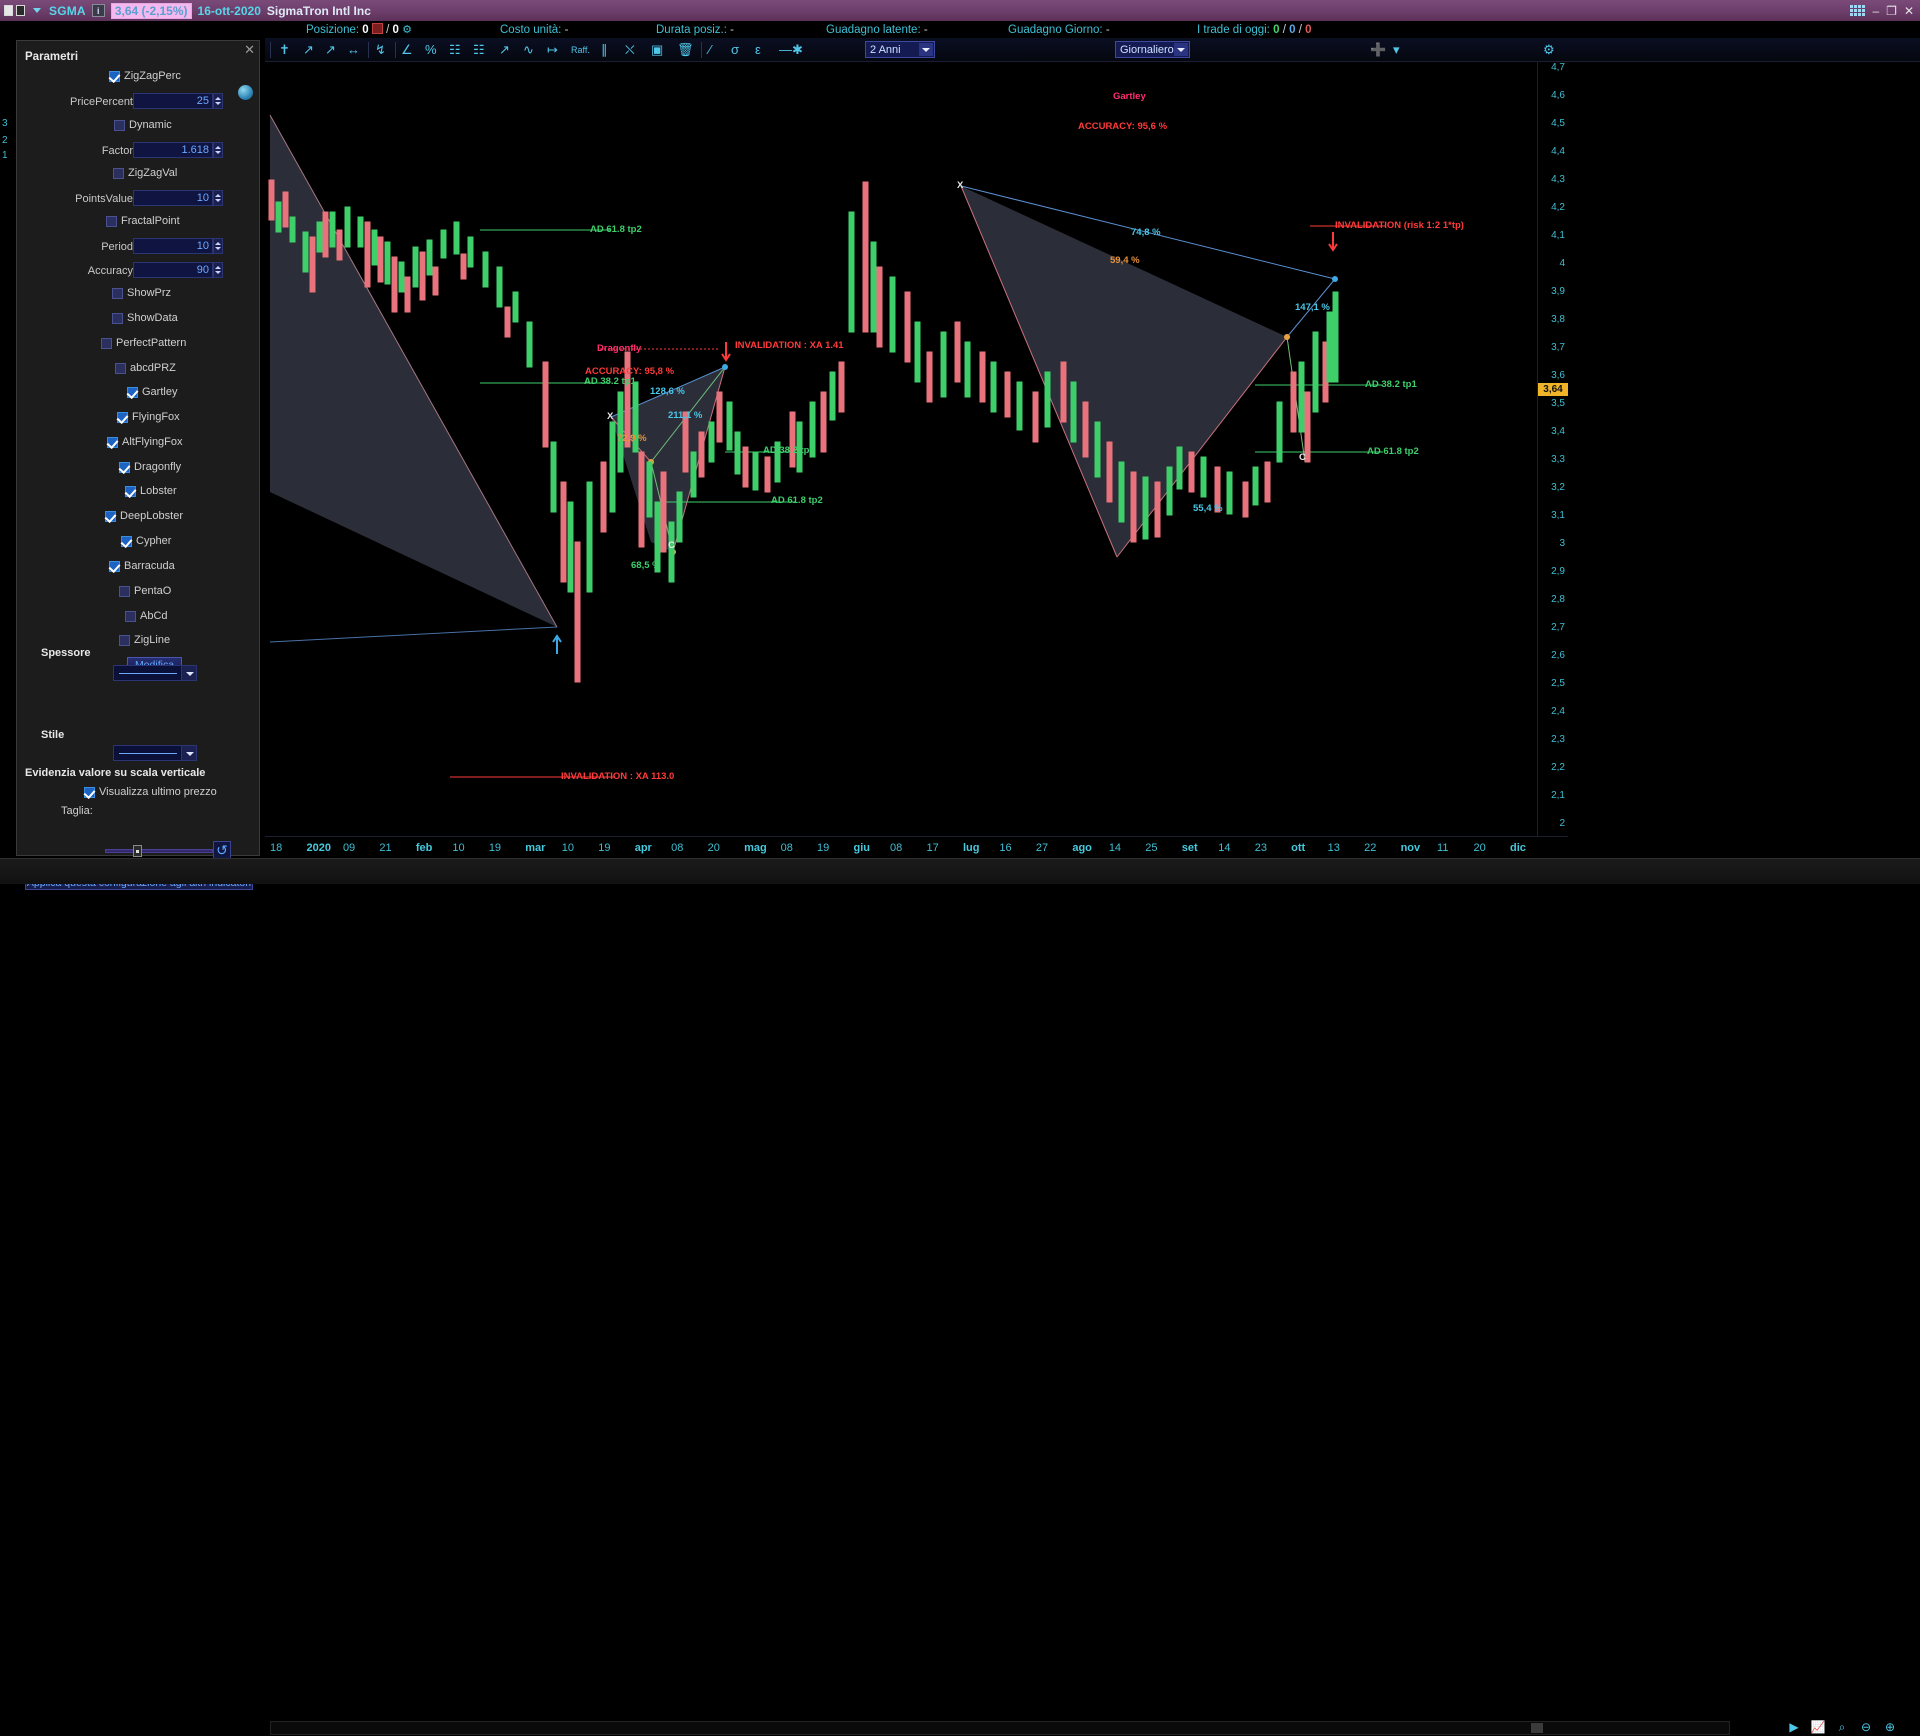 The image size is (1920, 1736). Describe the element at coordinates (139, 494) in the screenshot. I see `checkbox-row-lobster: Lobster` at that location.